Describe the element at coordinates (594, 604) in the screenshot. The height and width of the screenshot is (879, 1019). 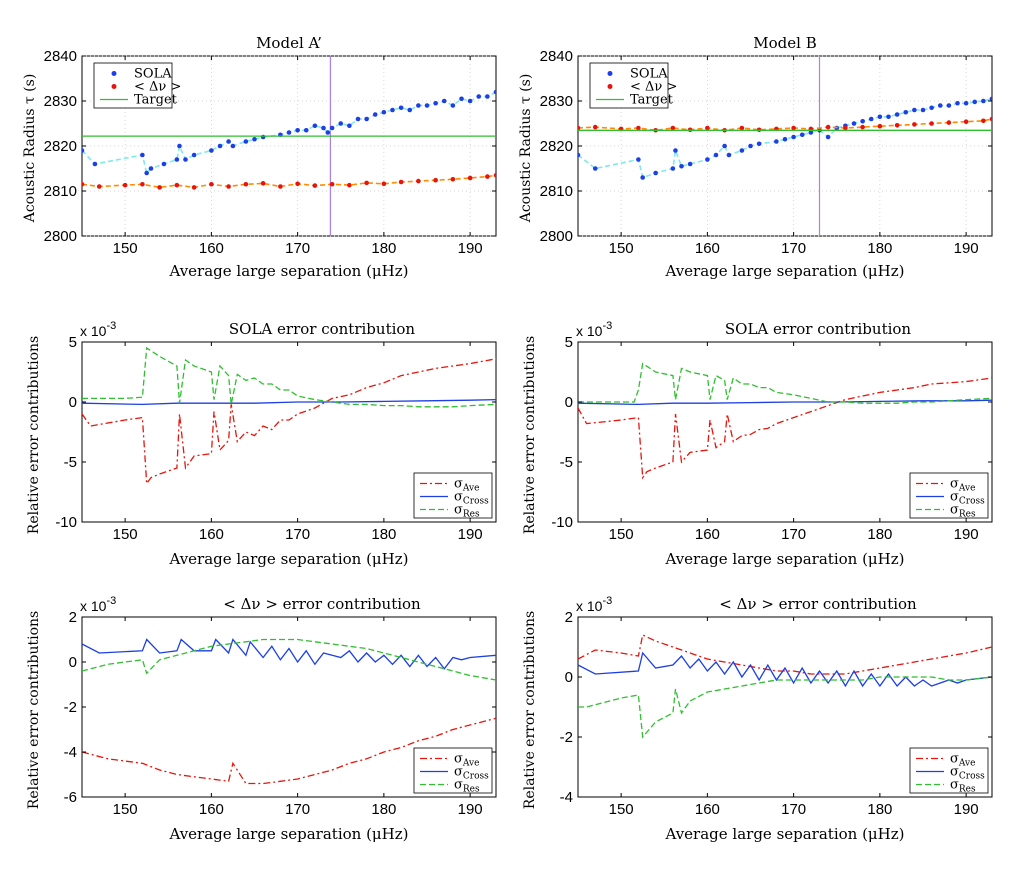
I see `y-multiplier: x 10-3` at that location.